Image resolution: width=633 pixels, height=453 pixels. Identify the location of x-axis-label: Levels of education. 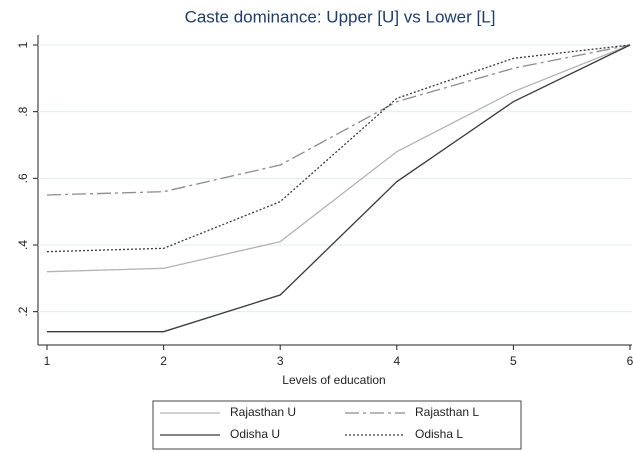
(333, 380).